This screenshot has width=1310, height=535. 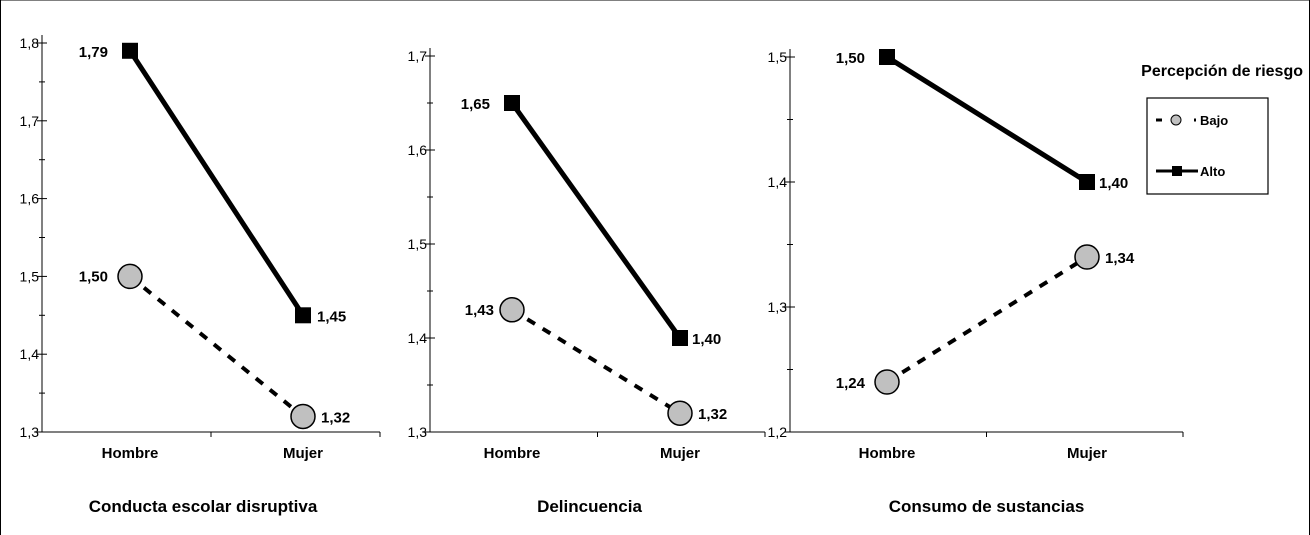 I want to click on y-tick-label: 1,8, so click(x=30, y=43).